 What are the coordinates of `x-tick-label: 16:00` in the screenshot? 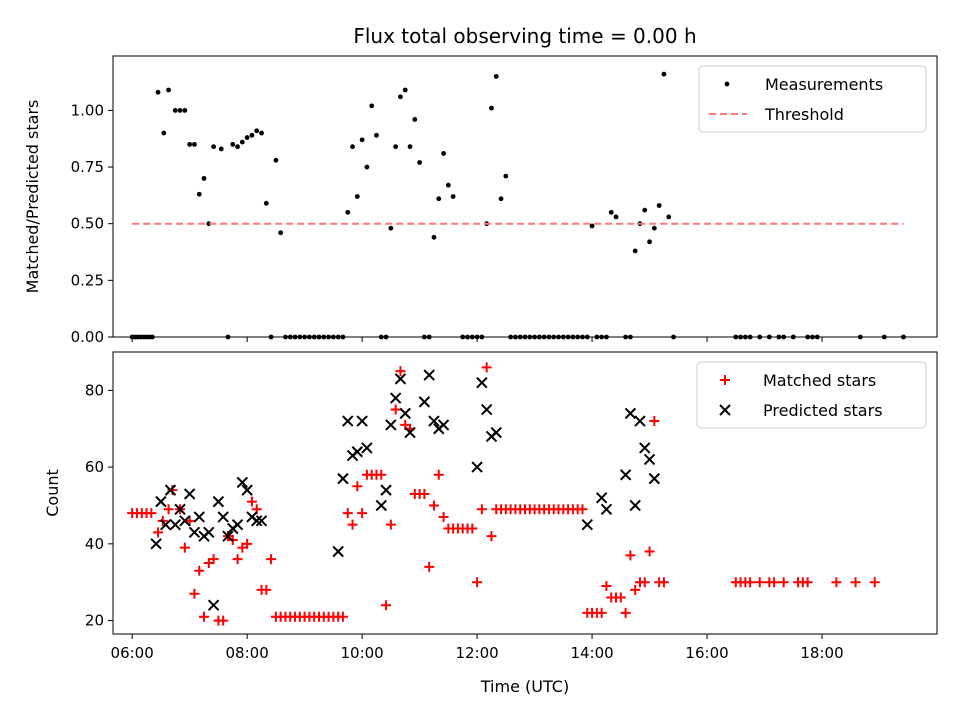 It's located at (706, 653).